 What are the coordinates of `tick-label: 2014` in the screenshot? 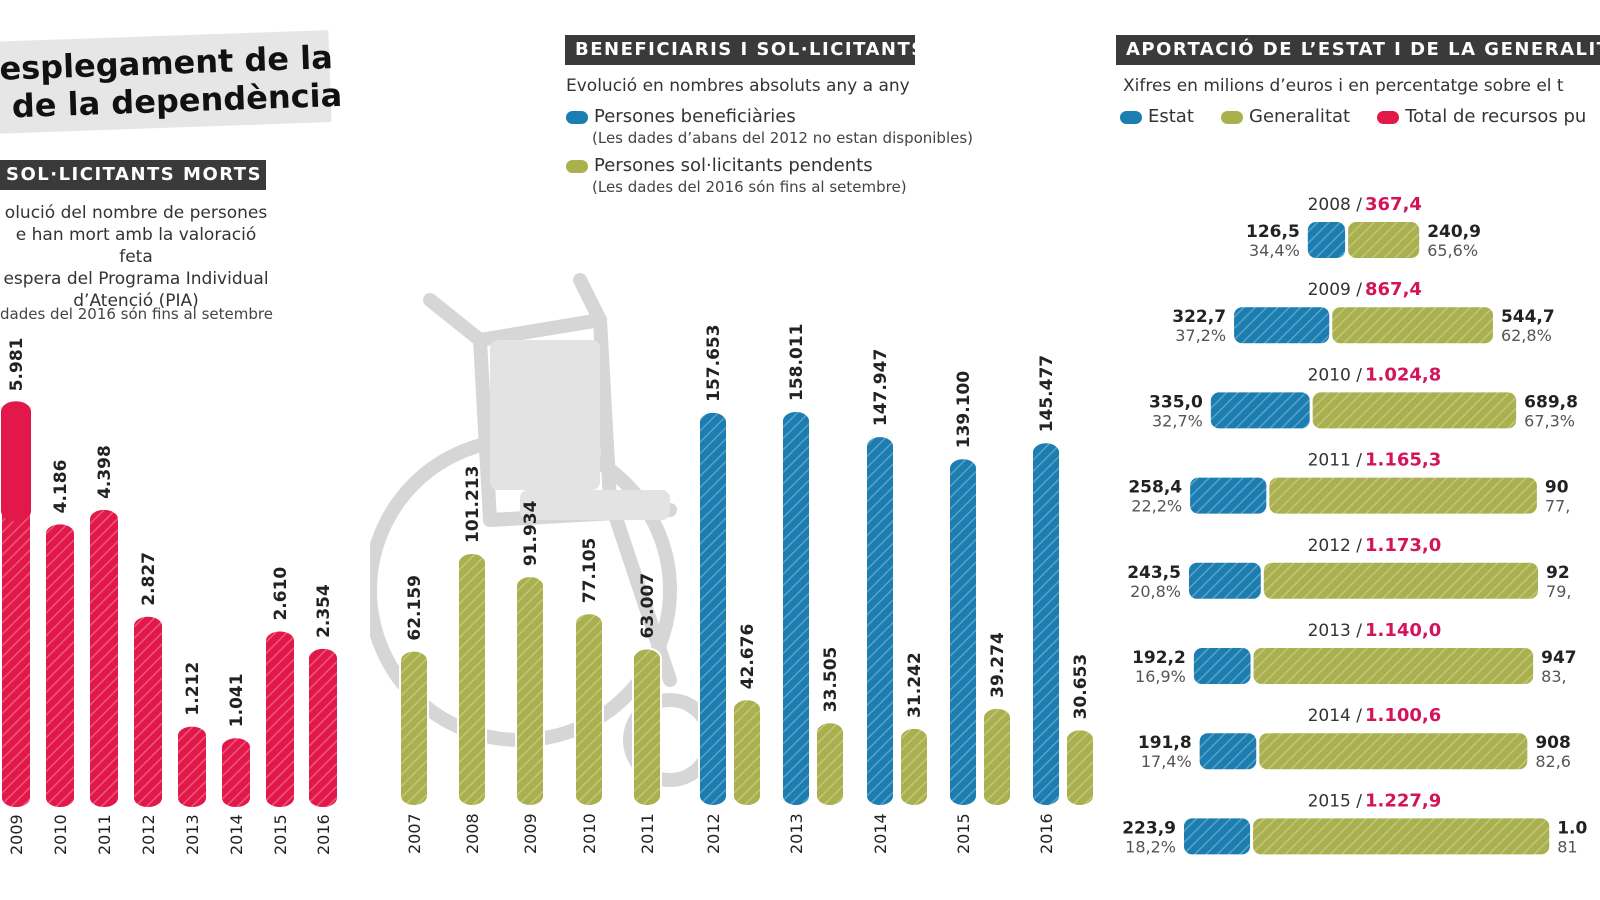 It's located at (236, 834).